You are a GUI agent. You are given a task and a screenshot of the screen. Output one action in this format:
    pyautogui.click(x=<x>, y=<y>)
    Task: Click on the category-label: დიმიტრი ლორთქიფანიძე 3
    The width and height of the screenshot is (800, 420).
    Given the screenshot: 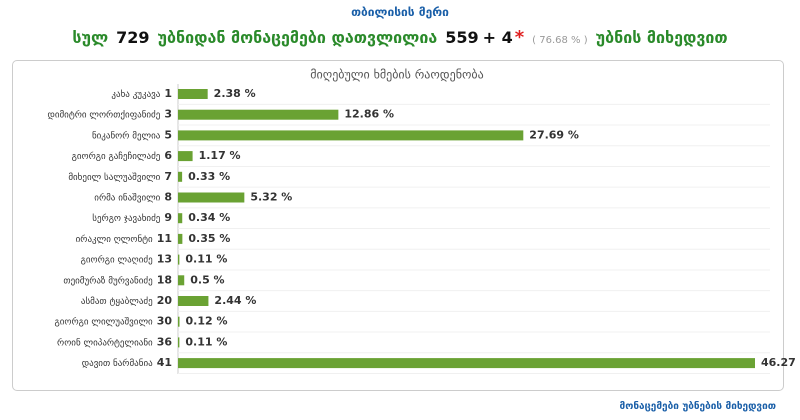 What is the action you would take?
    pyautogui.click(x=109, y=114)
    